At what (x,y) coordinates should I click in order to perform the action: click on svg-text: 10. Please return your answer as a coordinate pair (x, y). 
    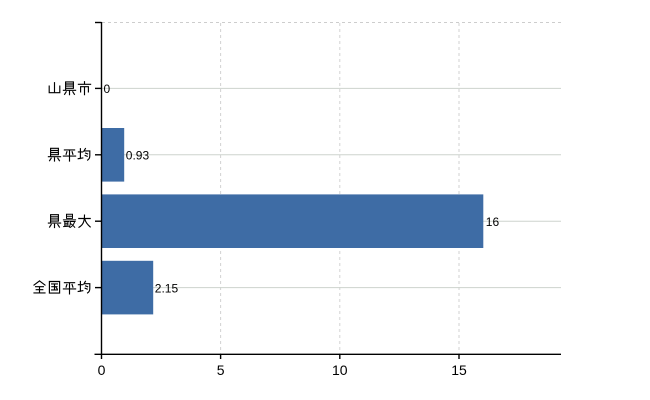
    Looking at the image, I should click on (340, 370).